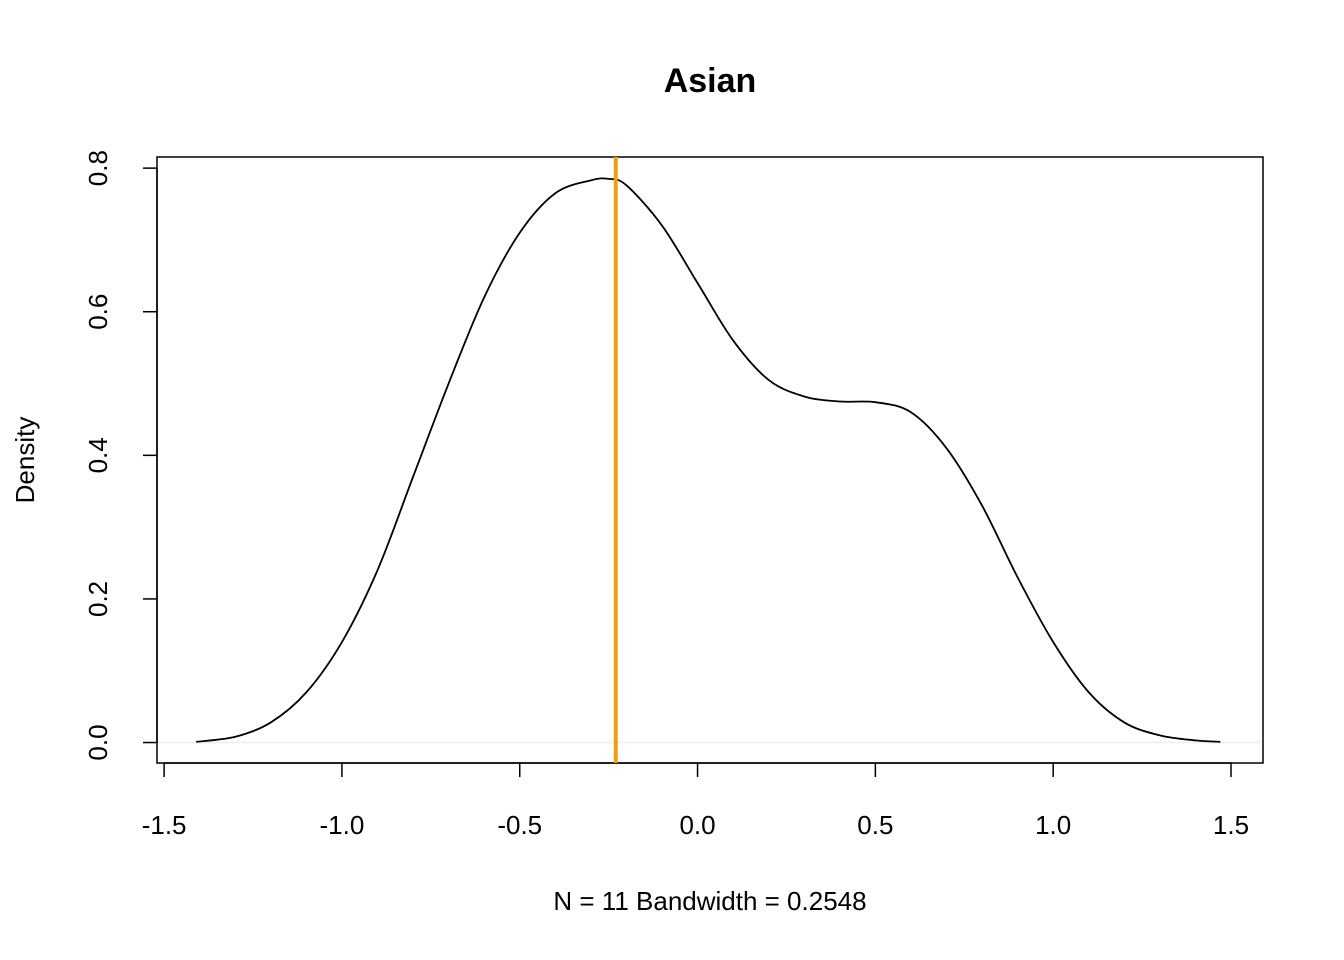  What do you see at coordinates (519, 825) in the screenshot?
I see `x-tick-label: -0.5` at bounding box center [519, 825].